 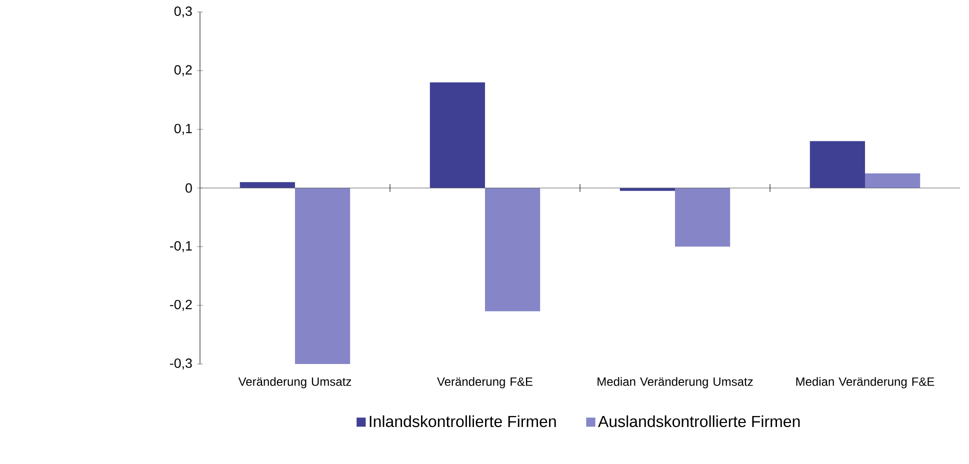 What do you see at coordinates (181, 305) in the screenshot?
I see `y-tick-label: -0,2` at bounding box center [181, 305].